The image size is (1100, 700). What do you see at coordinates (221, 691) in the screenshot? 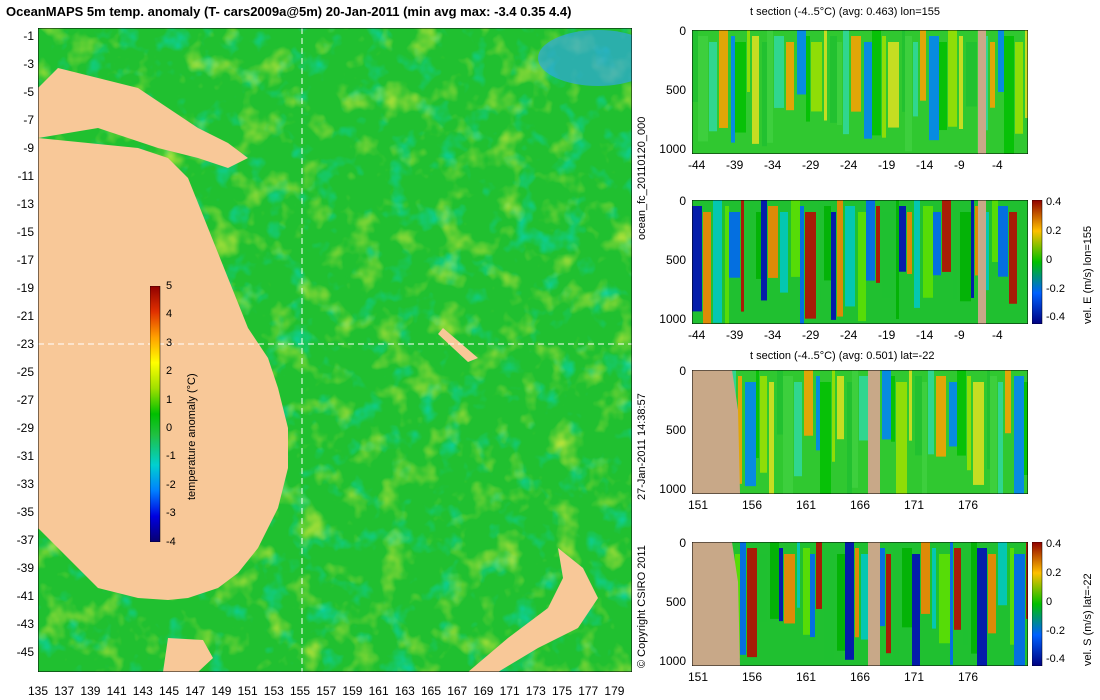
I see `lon-tick-label: 149` at bounding box center [221, 691].